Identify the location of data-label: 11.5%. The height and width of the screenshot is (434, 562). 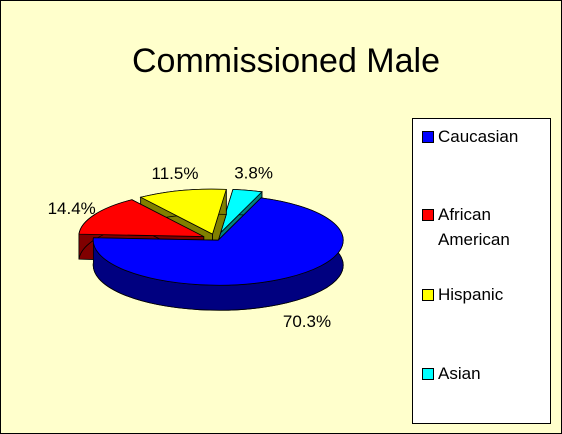
(175, 173).